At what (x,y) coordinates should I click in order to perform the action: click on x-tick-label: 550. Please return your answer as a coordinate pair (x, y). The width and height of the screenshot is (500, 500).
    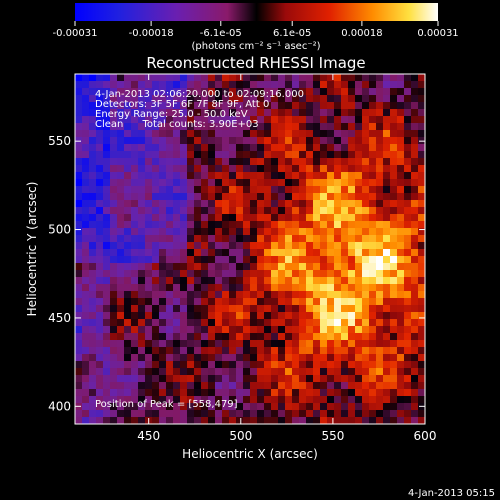
    Looking at the image, I should click on (332, 436).